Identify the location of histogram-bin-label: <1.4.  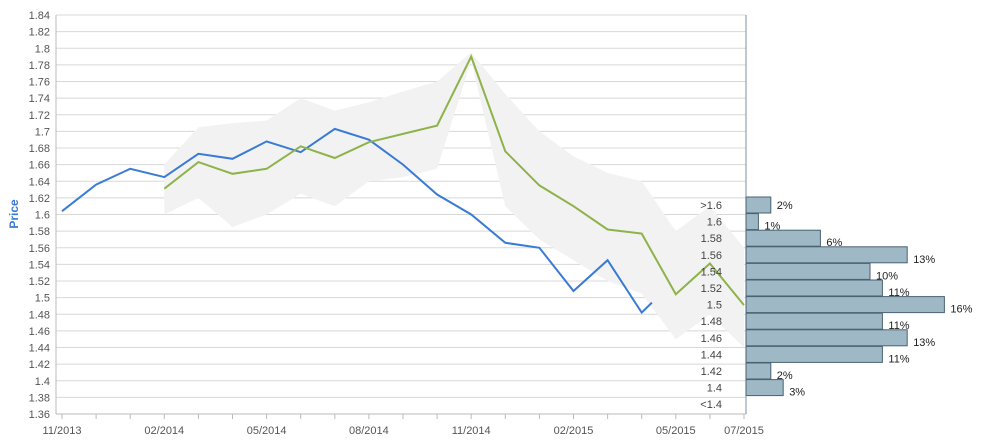
(711, 405).